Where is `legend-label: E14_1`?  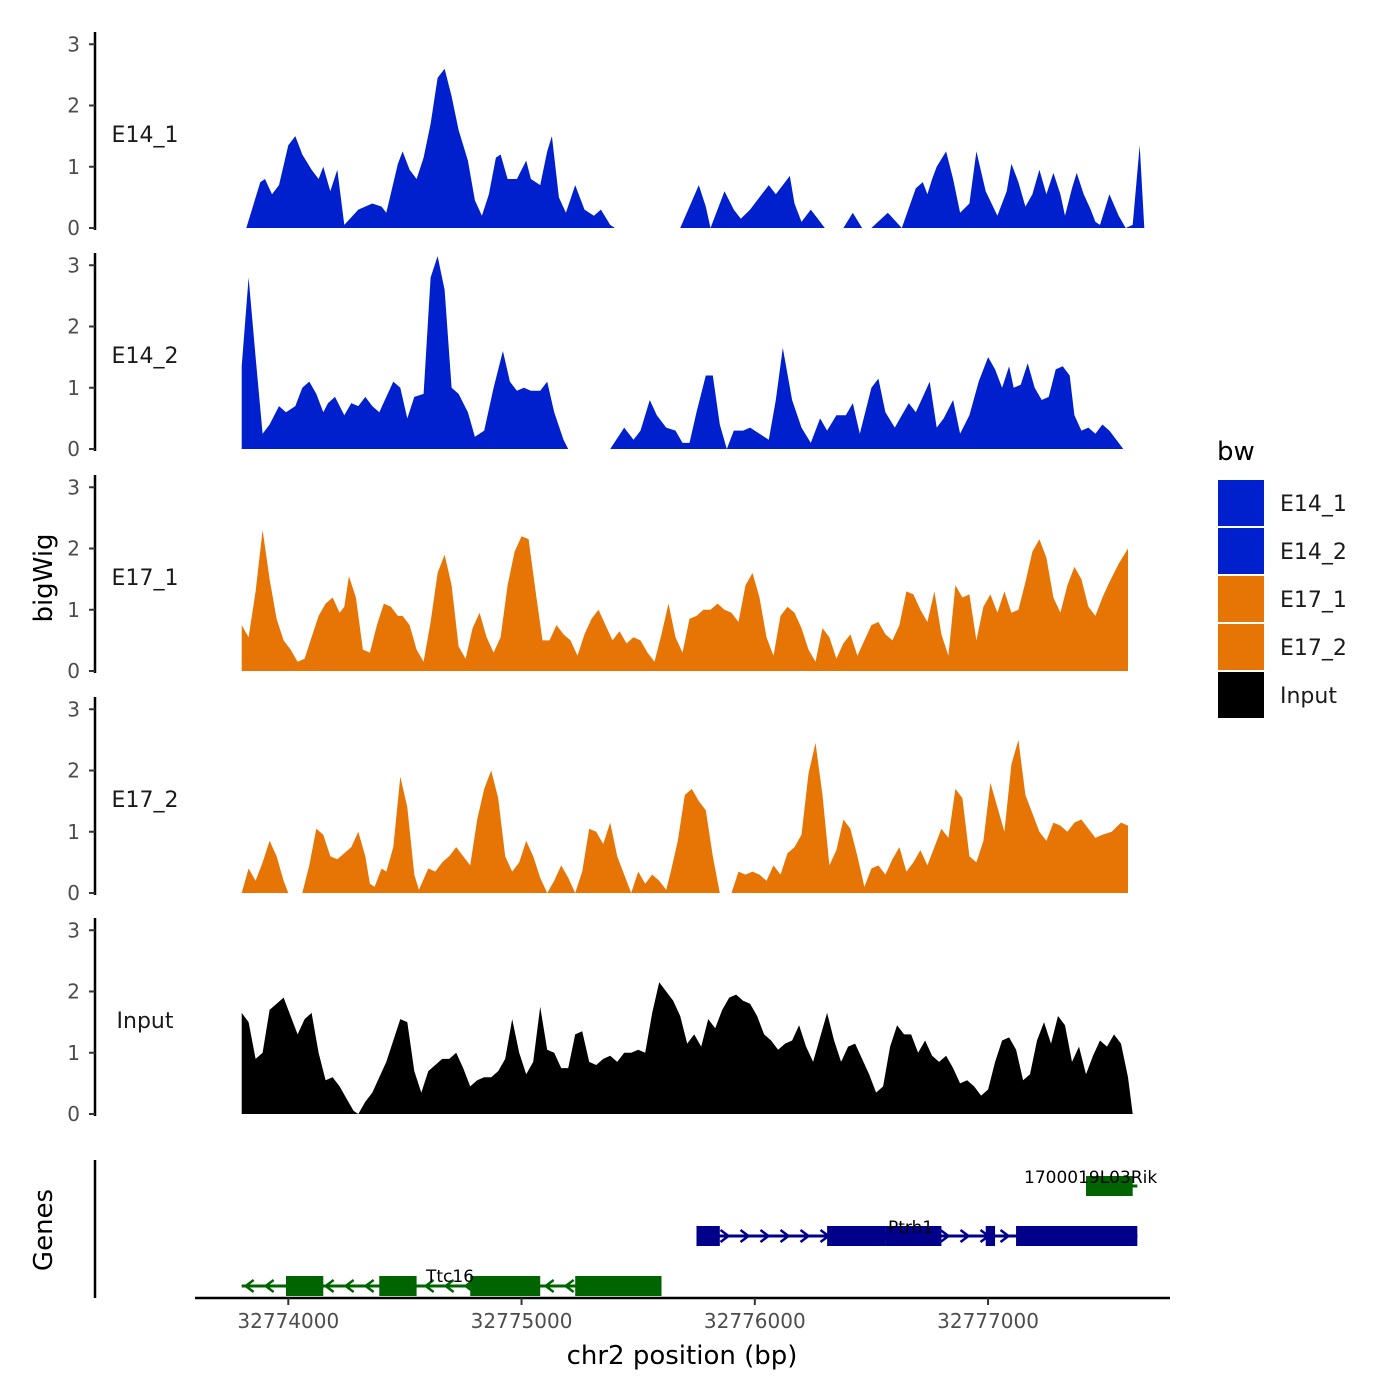
legend-label: E14_1 is located at coordinates (1313, 504).